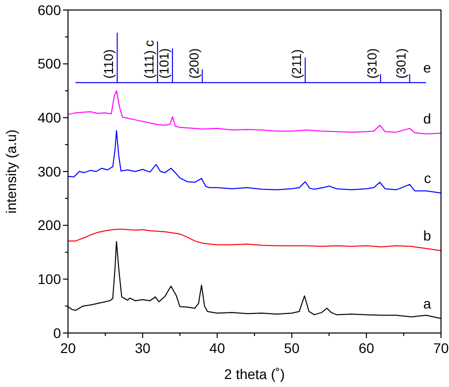 The image size is (449, 387). I want to click on x-tick-label: 40, so click(217, 348).